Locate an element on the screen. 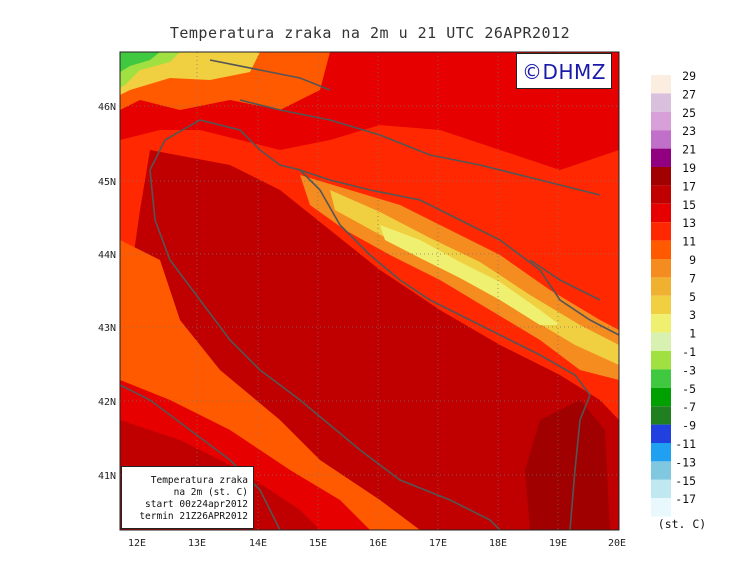 Image resolution: width=740 pixels, height=582 pixels. info-line: termin 21Z26APR2012 is located at coordinates (193, 516).